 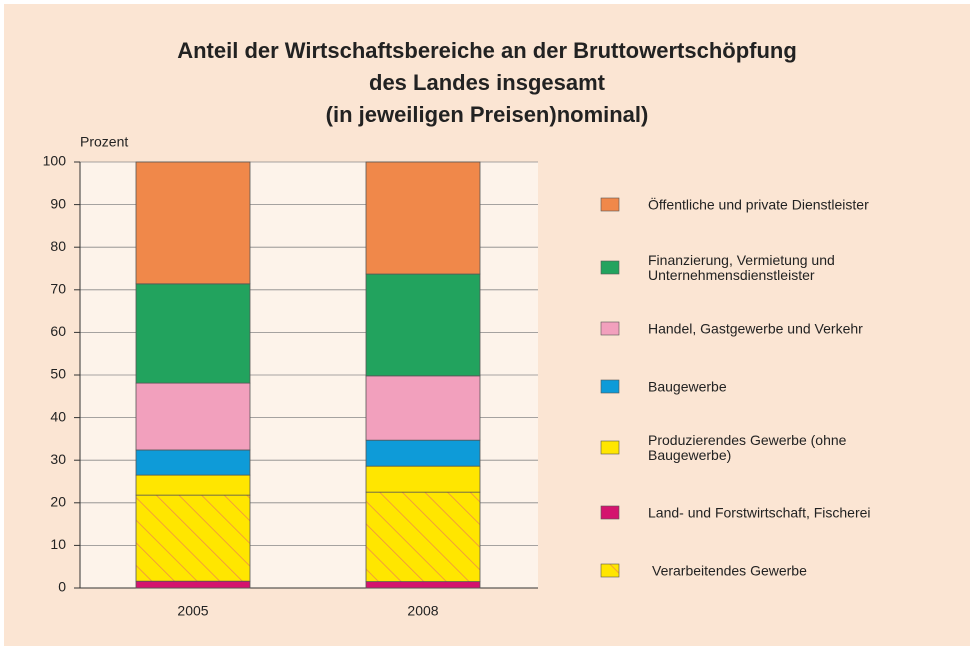 What do you see at coordinates (58, 502) in the screenshot?
I see `y-tick-label: 20` at bounding box center [58, 502].